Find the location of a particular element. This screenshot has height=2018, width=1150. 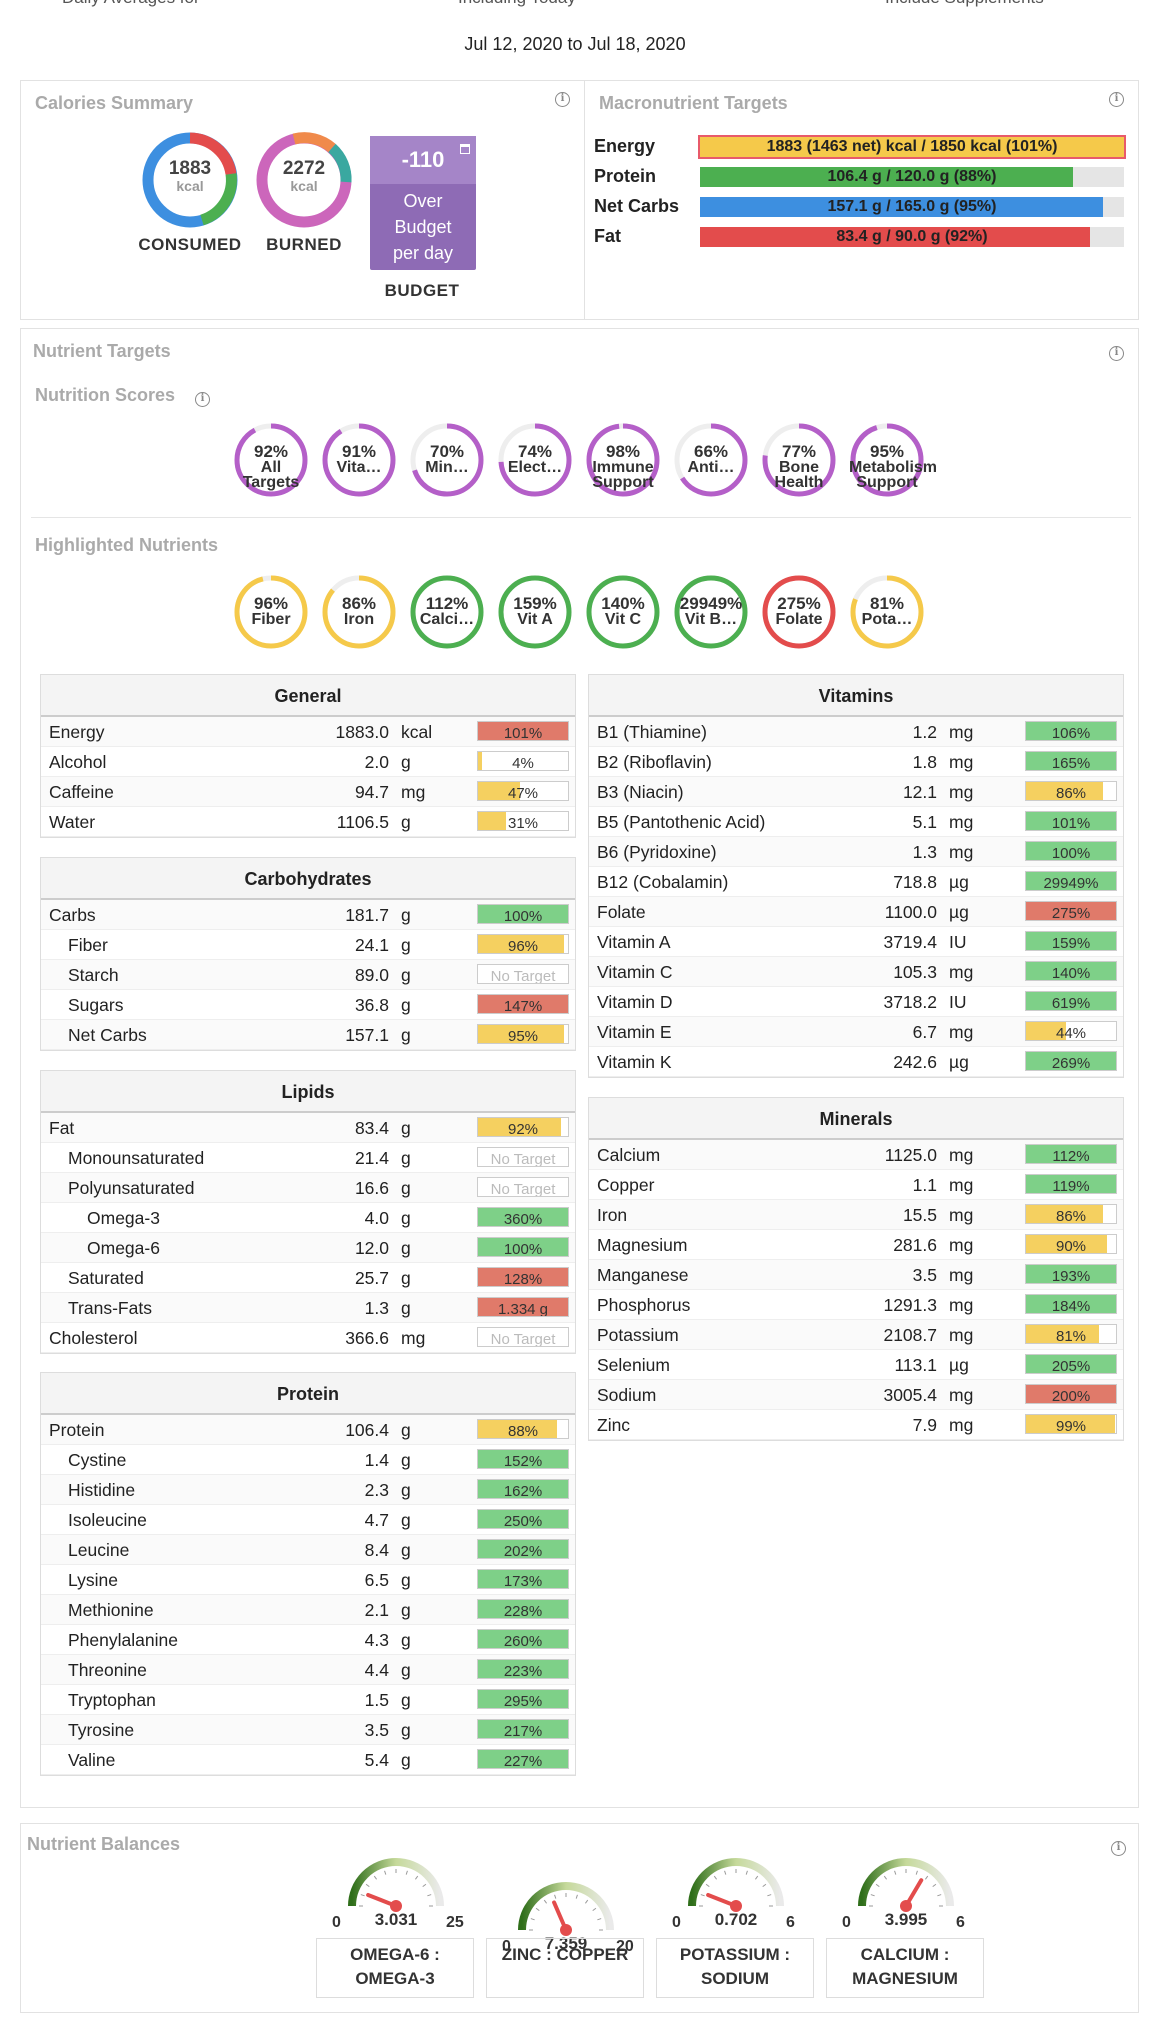

table-row: Iron 15.5 mg 86% is located at coordinates (856, 1215).